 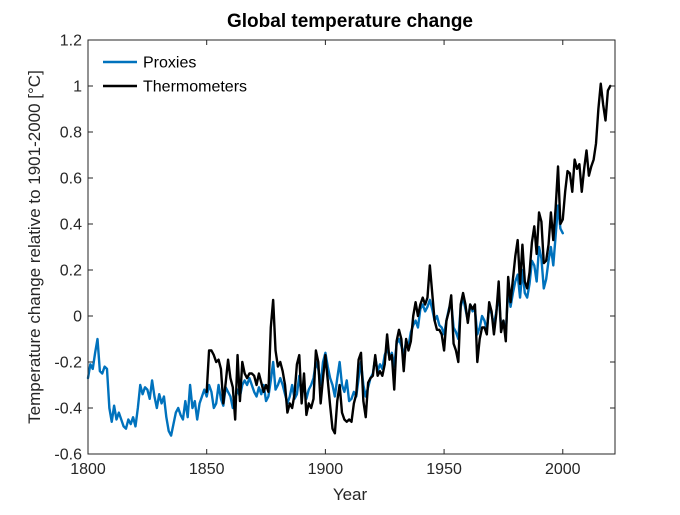 I want to click on x-tick-label: 1900, so click(x=326, y=469).